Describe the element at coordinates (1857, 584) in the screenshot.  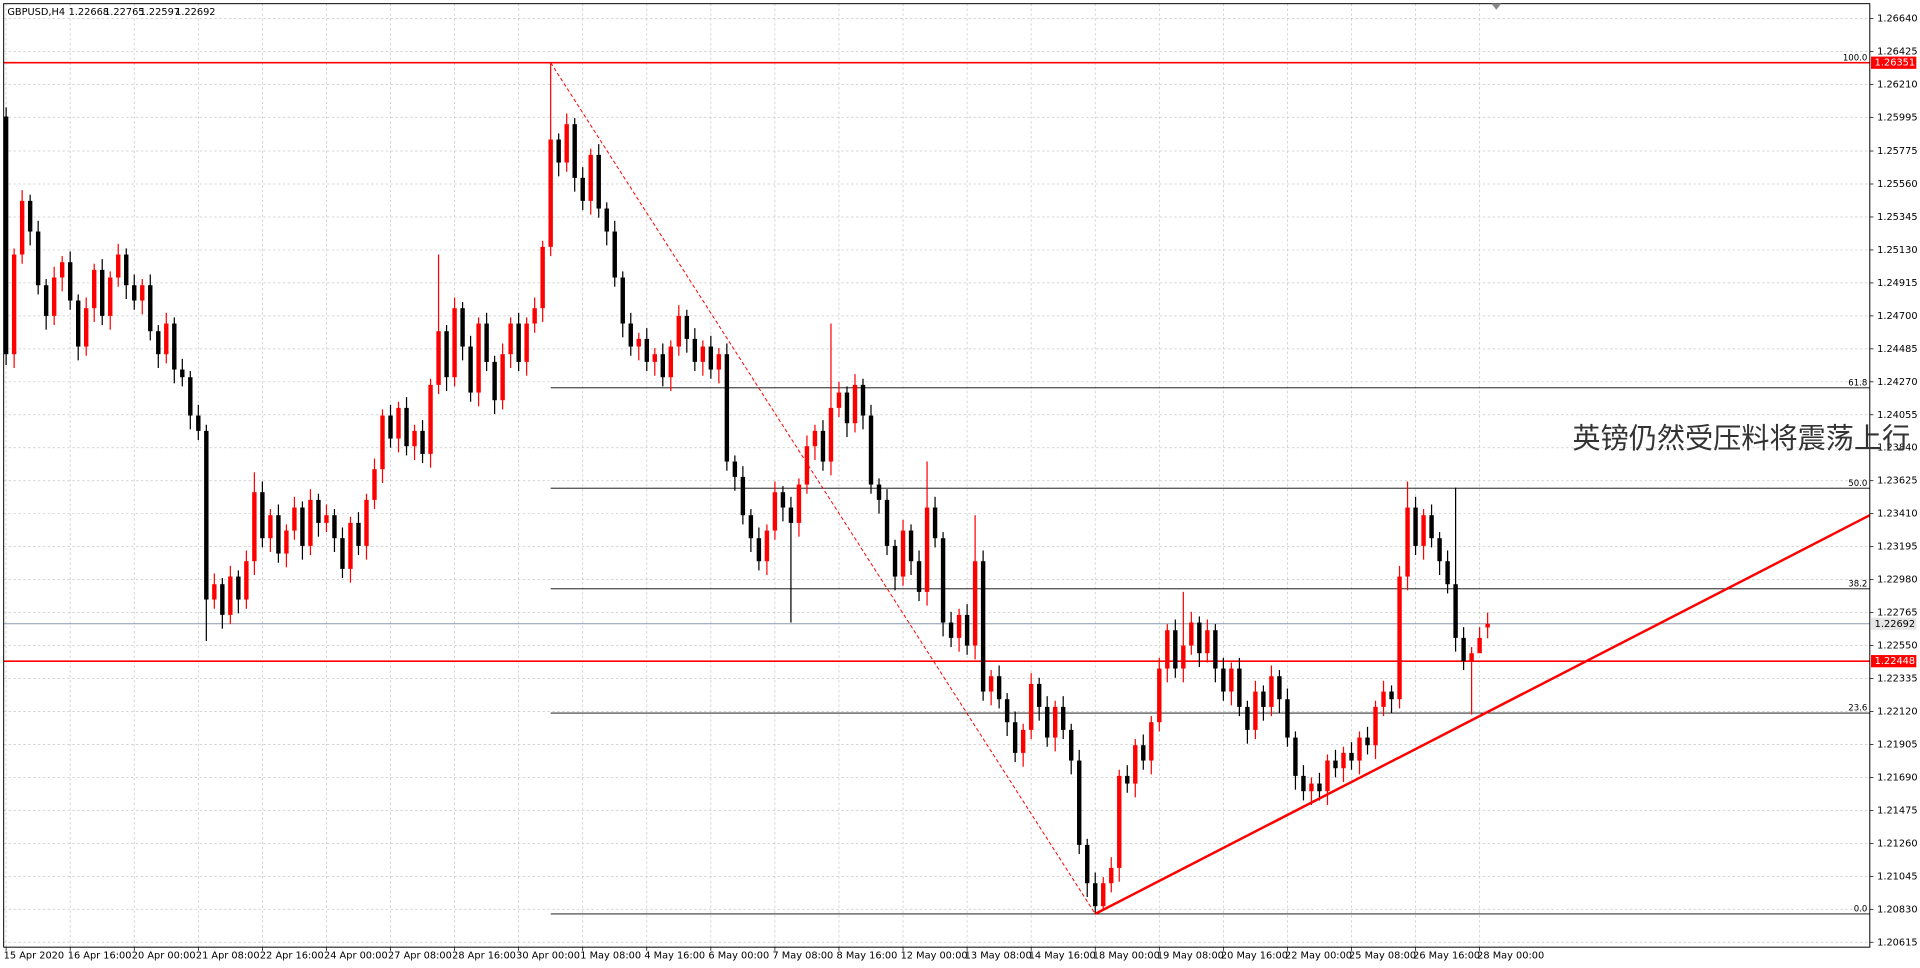
I see `fib-level-label: 38.2` at that location.